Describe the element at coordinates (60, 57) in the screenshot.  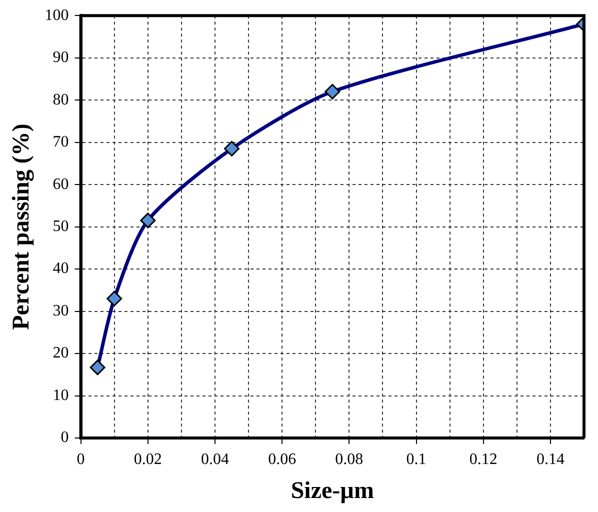
I see `y-tick-label: 90` at that location.